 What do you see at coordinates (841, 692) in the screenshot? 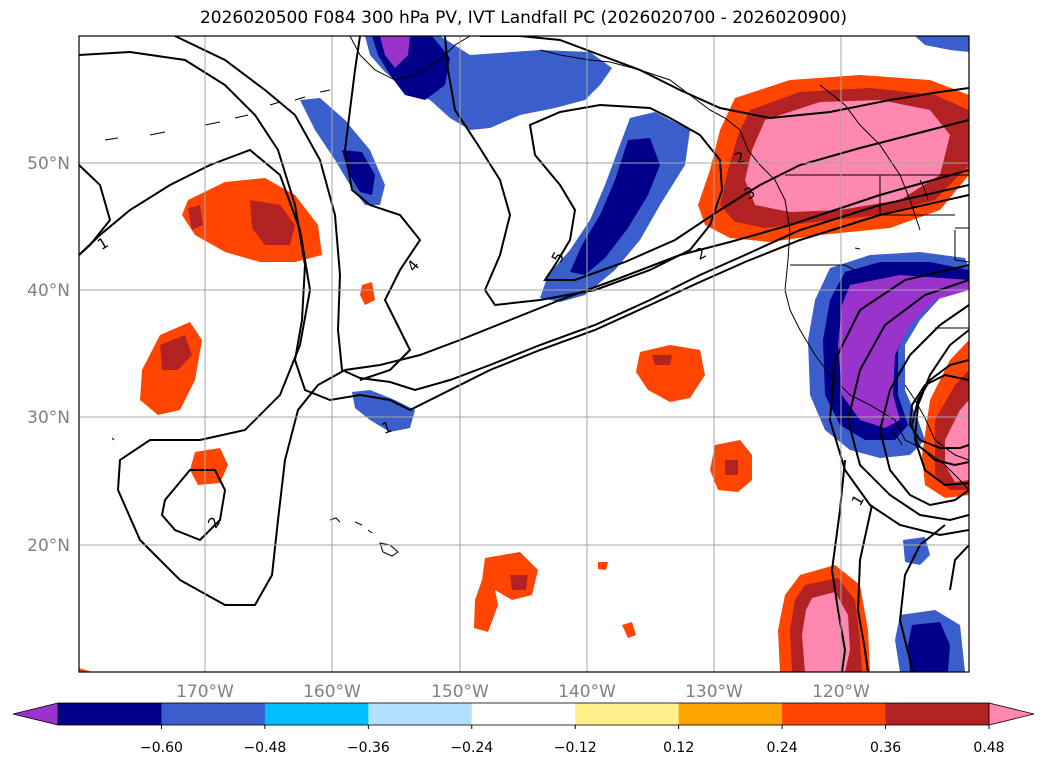
I see `lon-tick-label: 120°W` at bounding box center [841, 692].